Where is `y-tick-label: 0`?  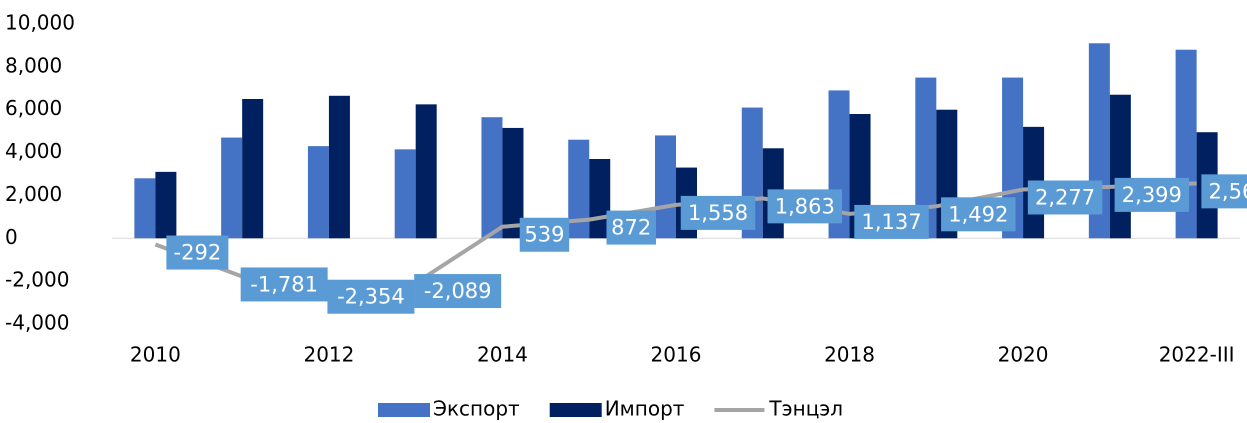
y-tick-label: 0 is located at coordinates (11, 237).